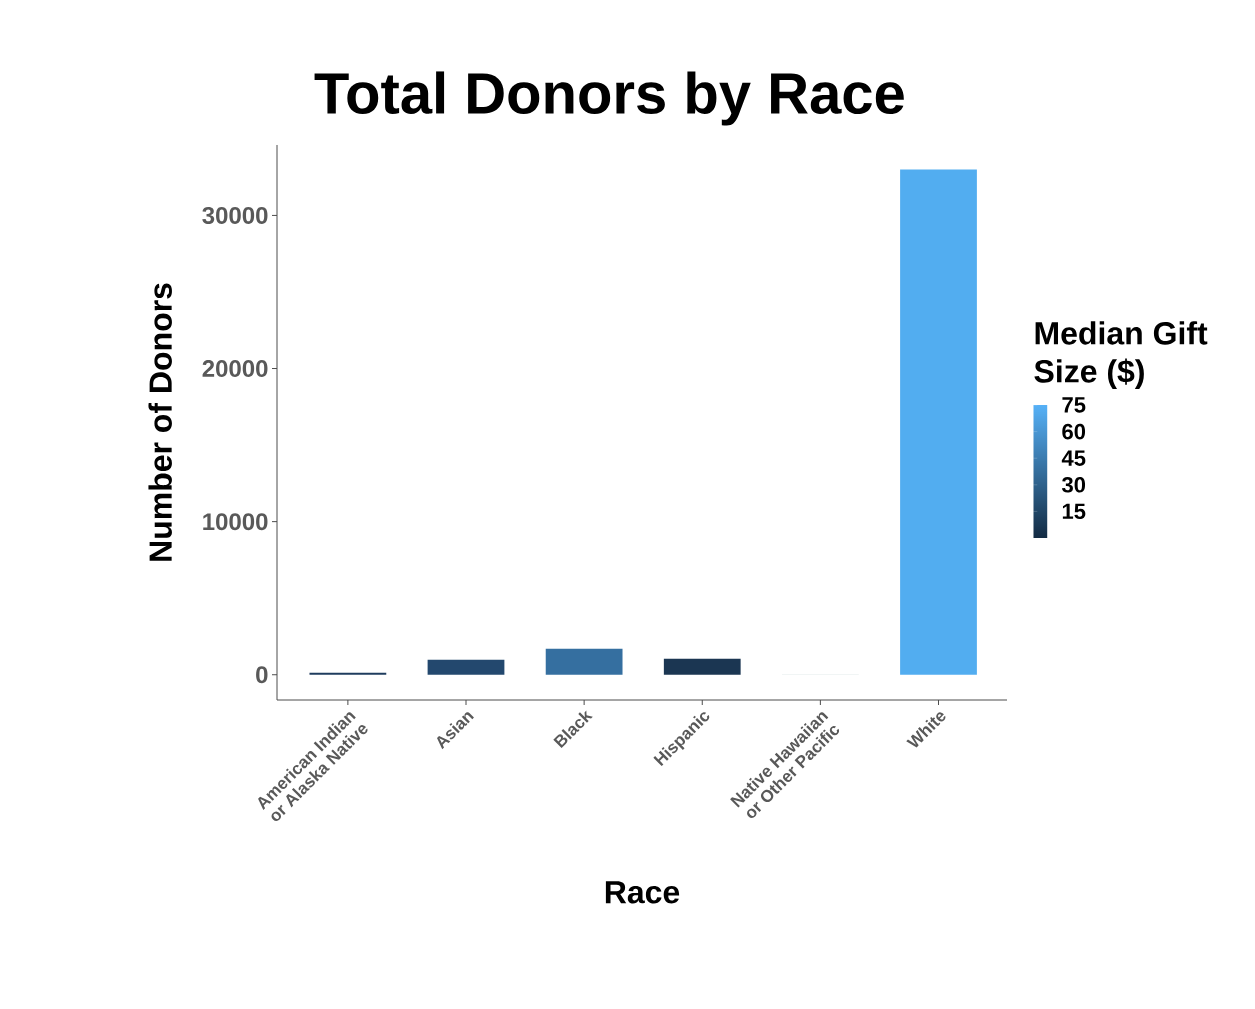  What do you see at coordinates (642, 892) in the screenshot?
I see `x-axis-title: Race` at bounding box center [642, 892].